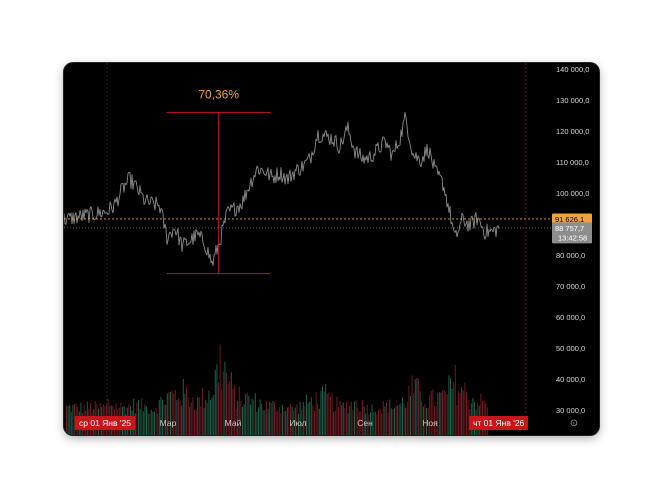 The image size is (662, 500). What do you see at coordinates (572, 193) in the screenshot?
I see `price-axis-tick: 100 000,0` at bounding box center [572, 193].